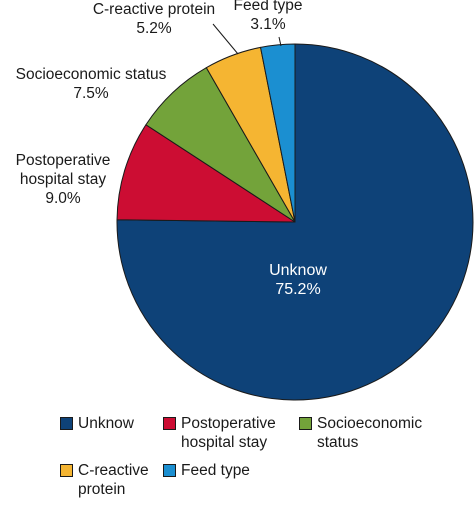 The height and width of the screenshot is (522, 474). Describe the element at coordinates (215, 470) in the screenshot. I see `legend-label: Feed type` at that location.